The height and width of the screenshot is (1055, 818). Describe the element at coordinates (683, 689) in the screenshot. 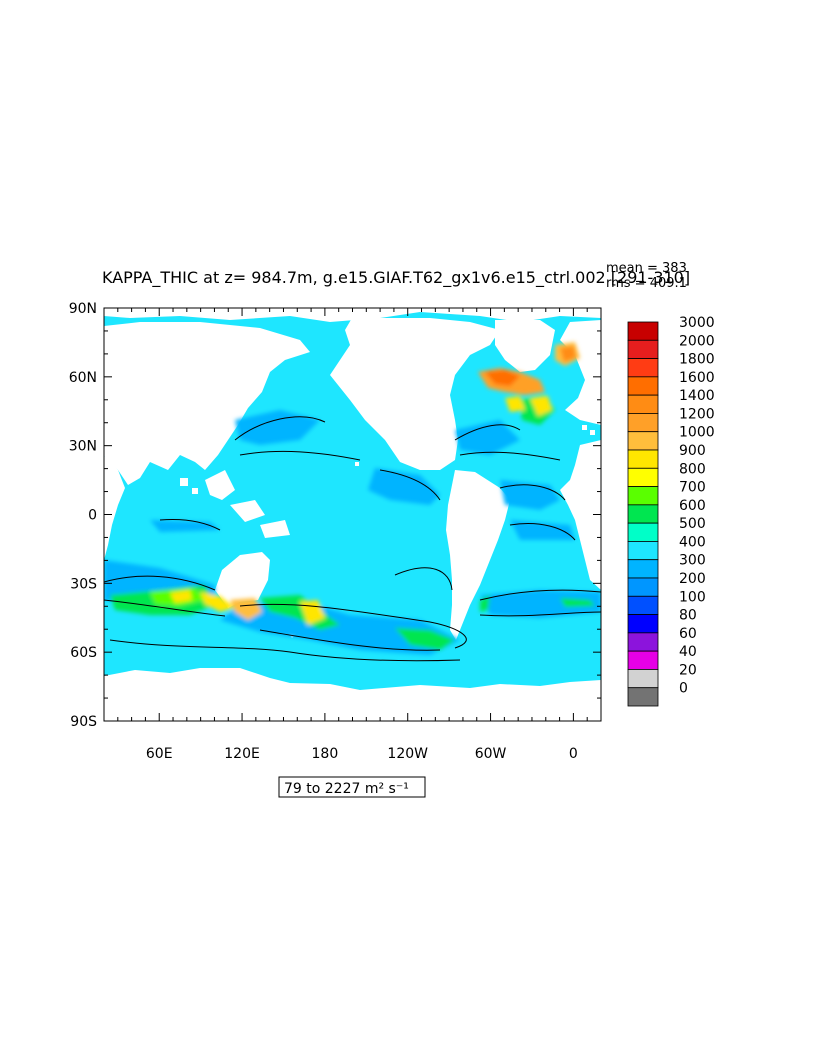

I see `colorbar-label: 0` at that location.